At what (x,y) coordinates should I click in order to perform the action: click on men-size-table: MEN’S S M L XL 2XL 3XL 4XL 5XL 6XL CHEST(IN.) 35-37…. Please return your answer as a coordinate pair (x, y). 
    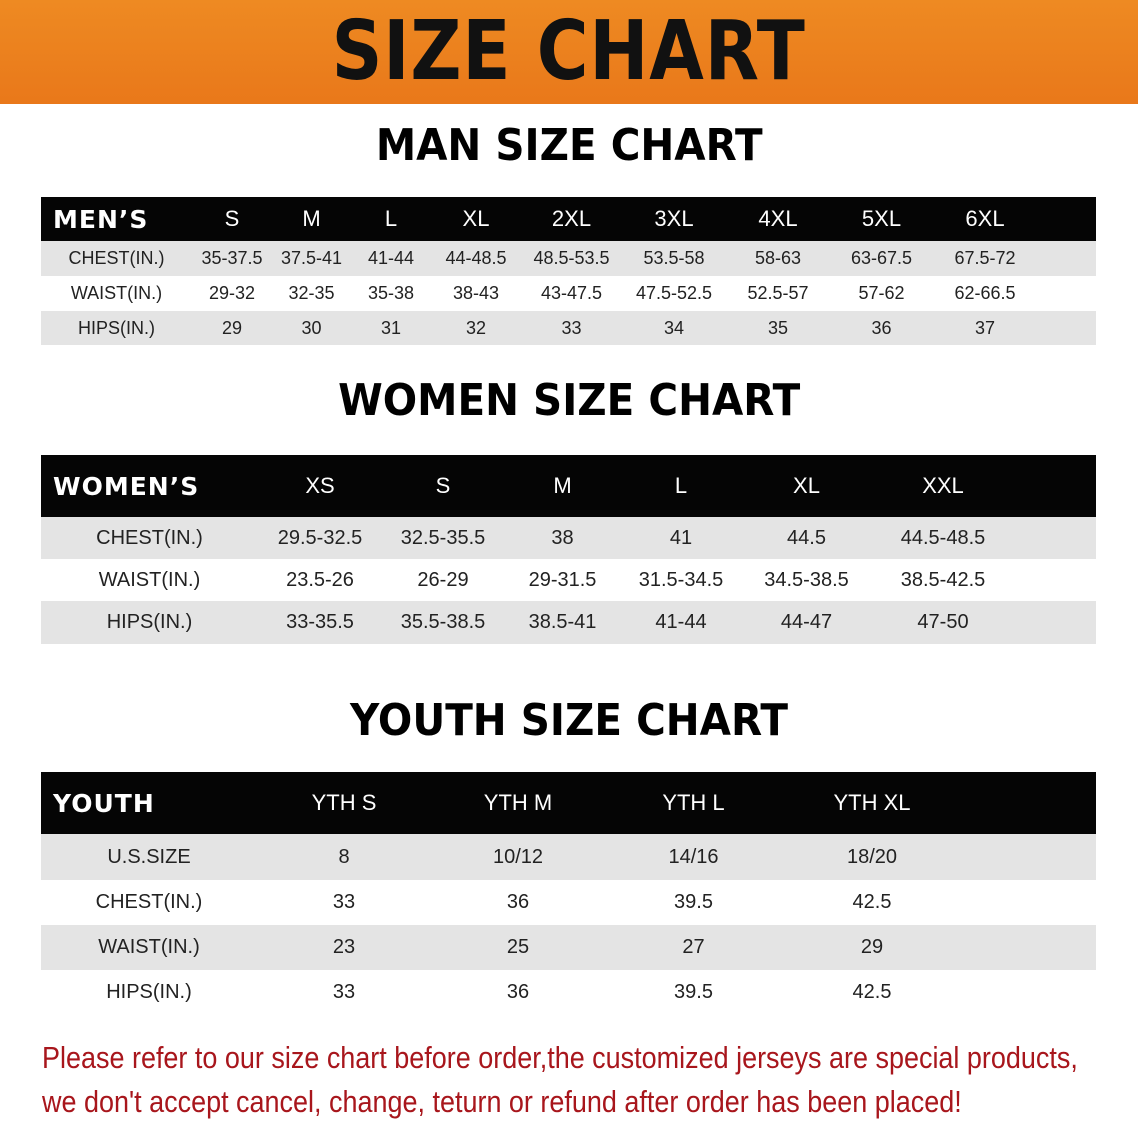
    Looking at the image, I should click on (568, 271).